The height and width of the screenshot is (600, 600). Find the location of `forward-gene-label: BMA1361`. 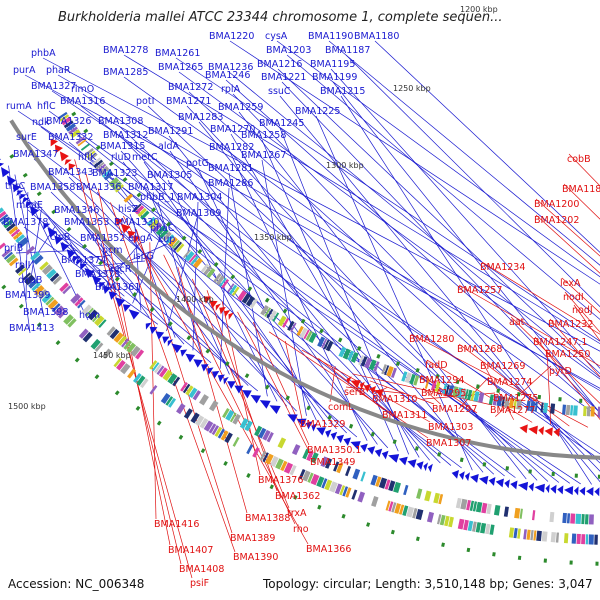

forward-gene-label: BMA1361 is located at coordinates (117, 287).